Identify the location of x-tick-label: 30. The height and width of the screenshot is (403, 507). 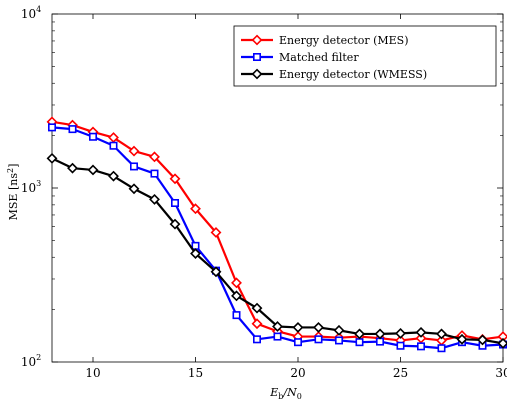
(501, 373).